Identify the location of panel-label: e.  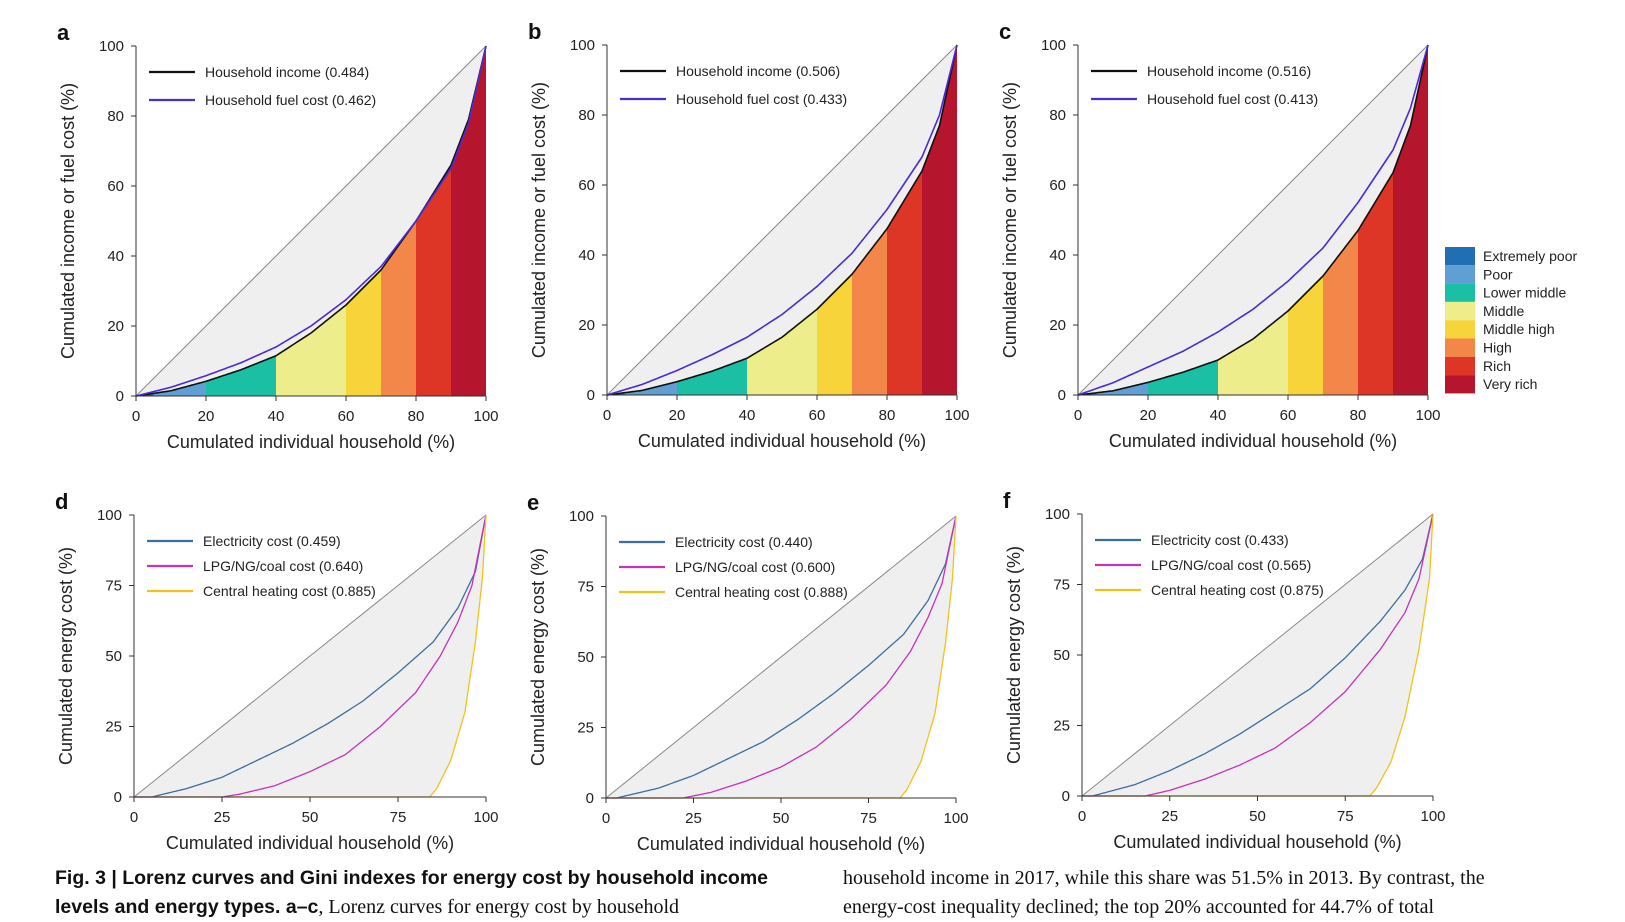
(533, 502).